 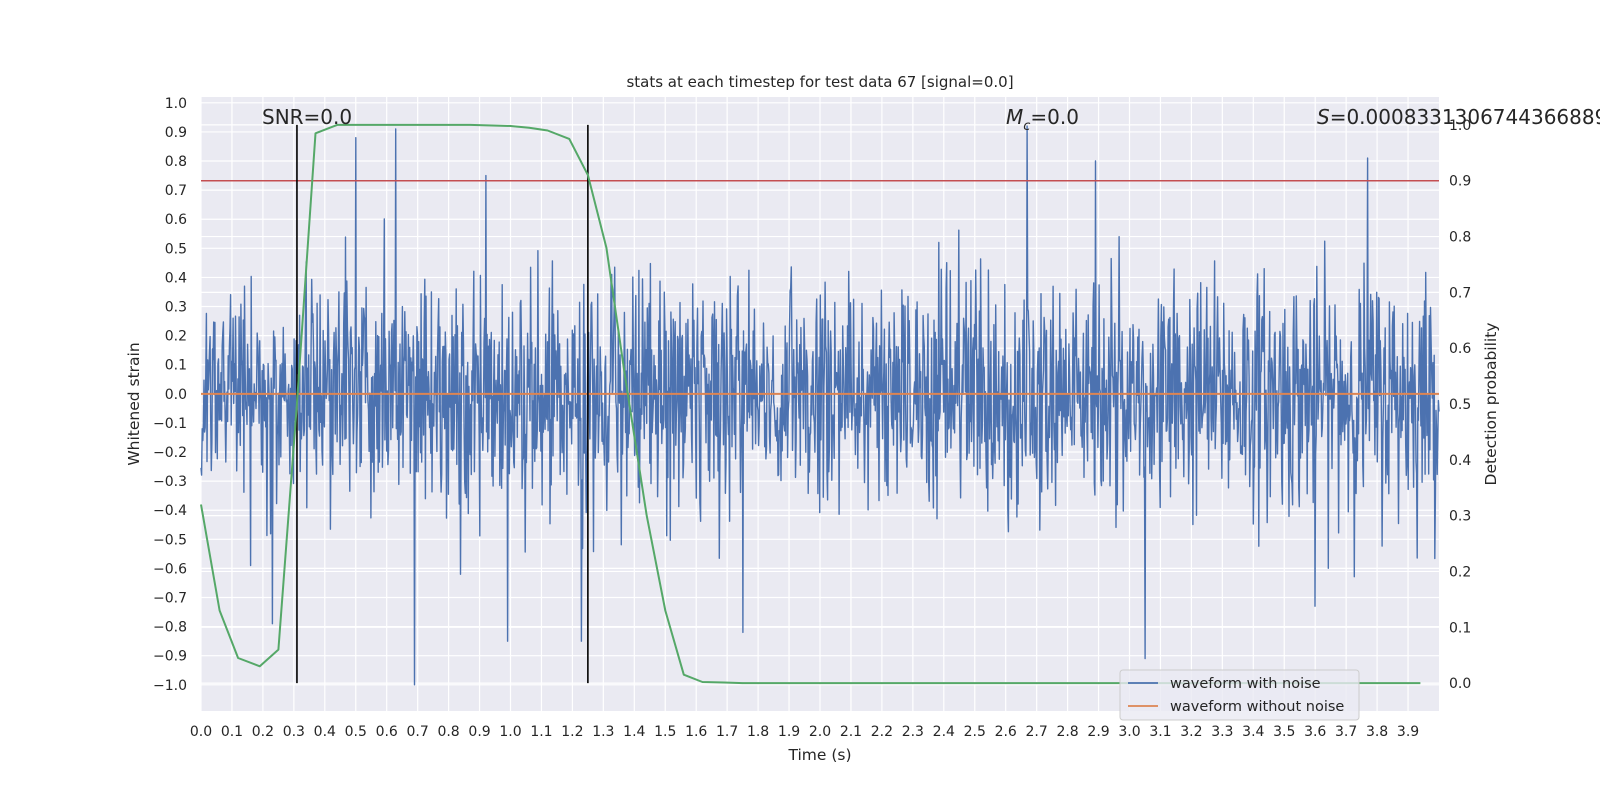 I want to click on x-tick-label: 0.4, so click(x=325, y=732).